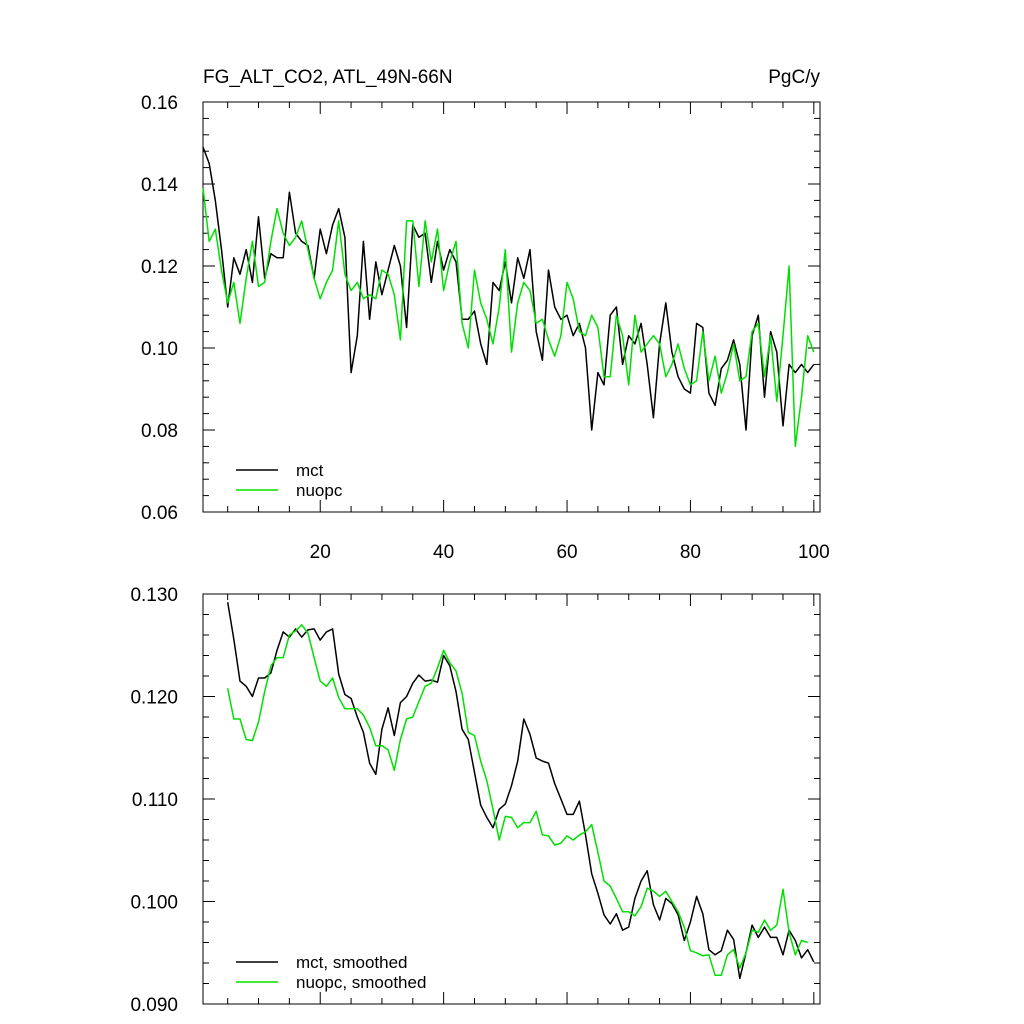 Image resolution: width=1024 pixels, height=1024 pixels. What do you see at coordinates (328, 77) in the screenshot?
I see `top-panel-title: FG_ALT_CO2, ATL_49N-66N` at bounding box center [328, 77].